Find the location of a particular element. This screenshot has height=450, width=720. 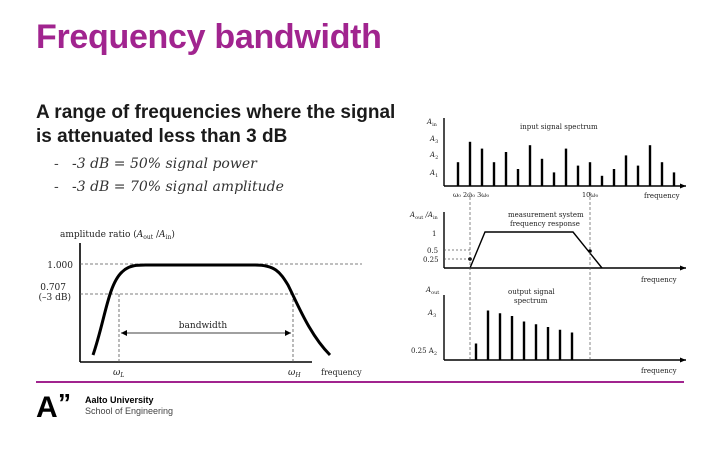

tick-1000: 1.000 is located at coordinates (60, 266).